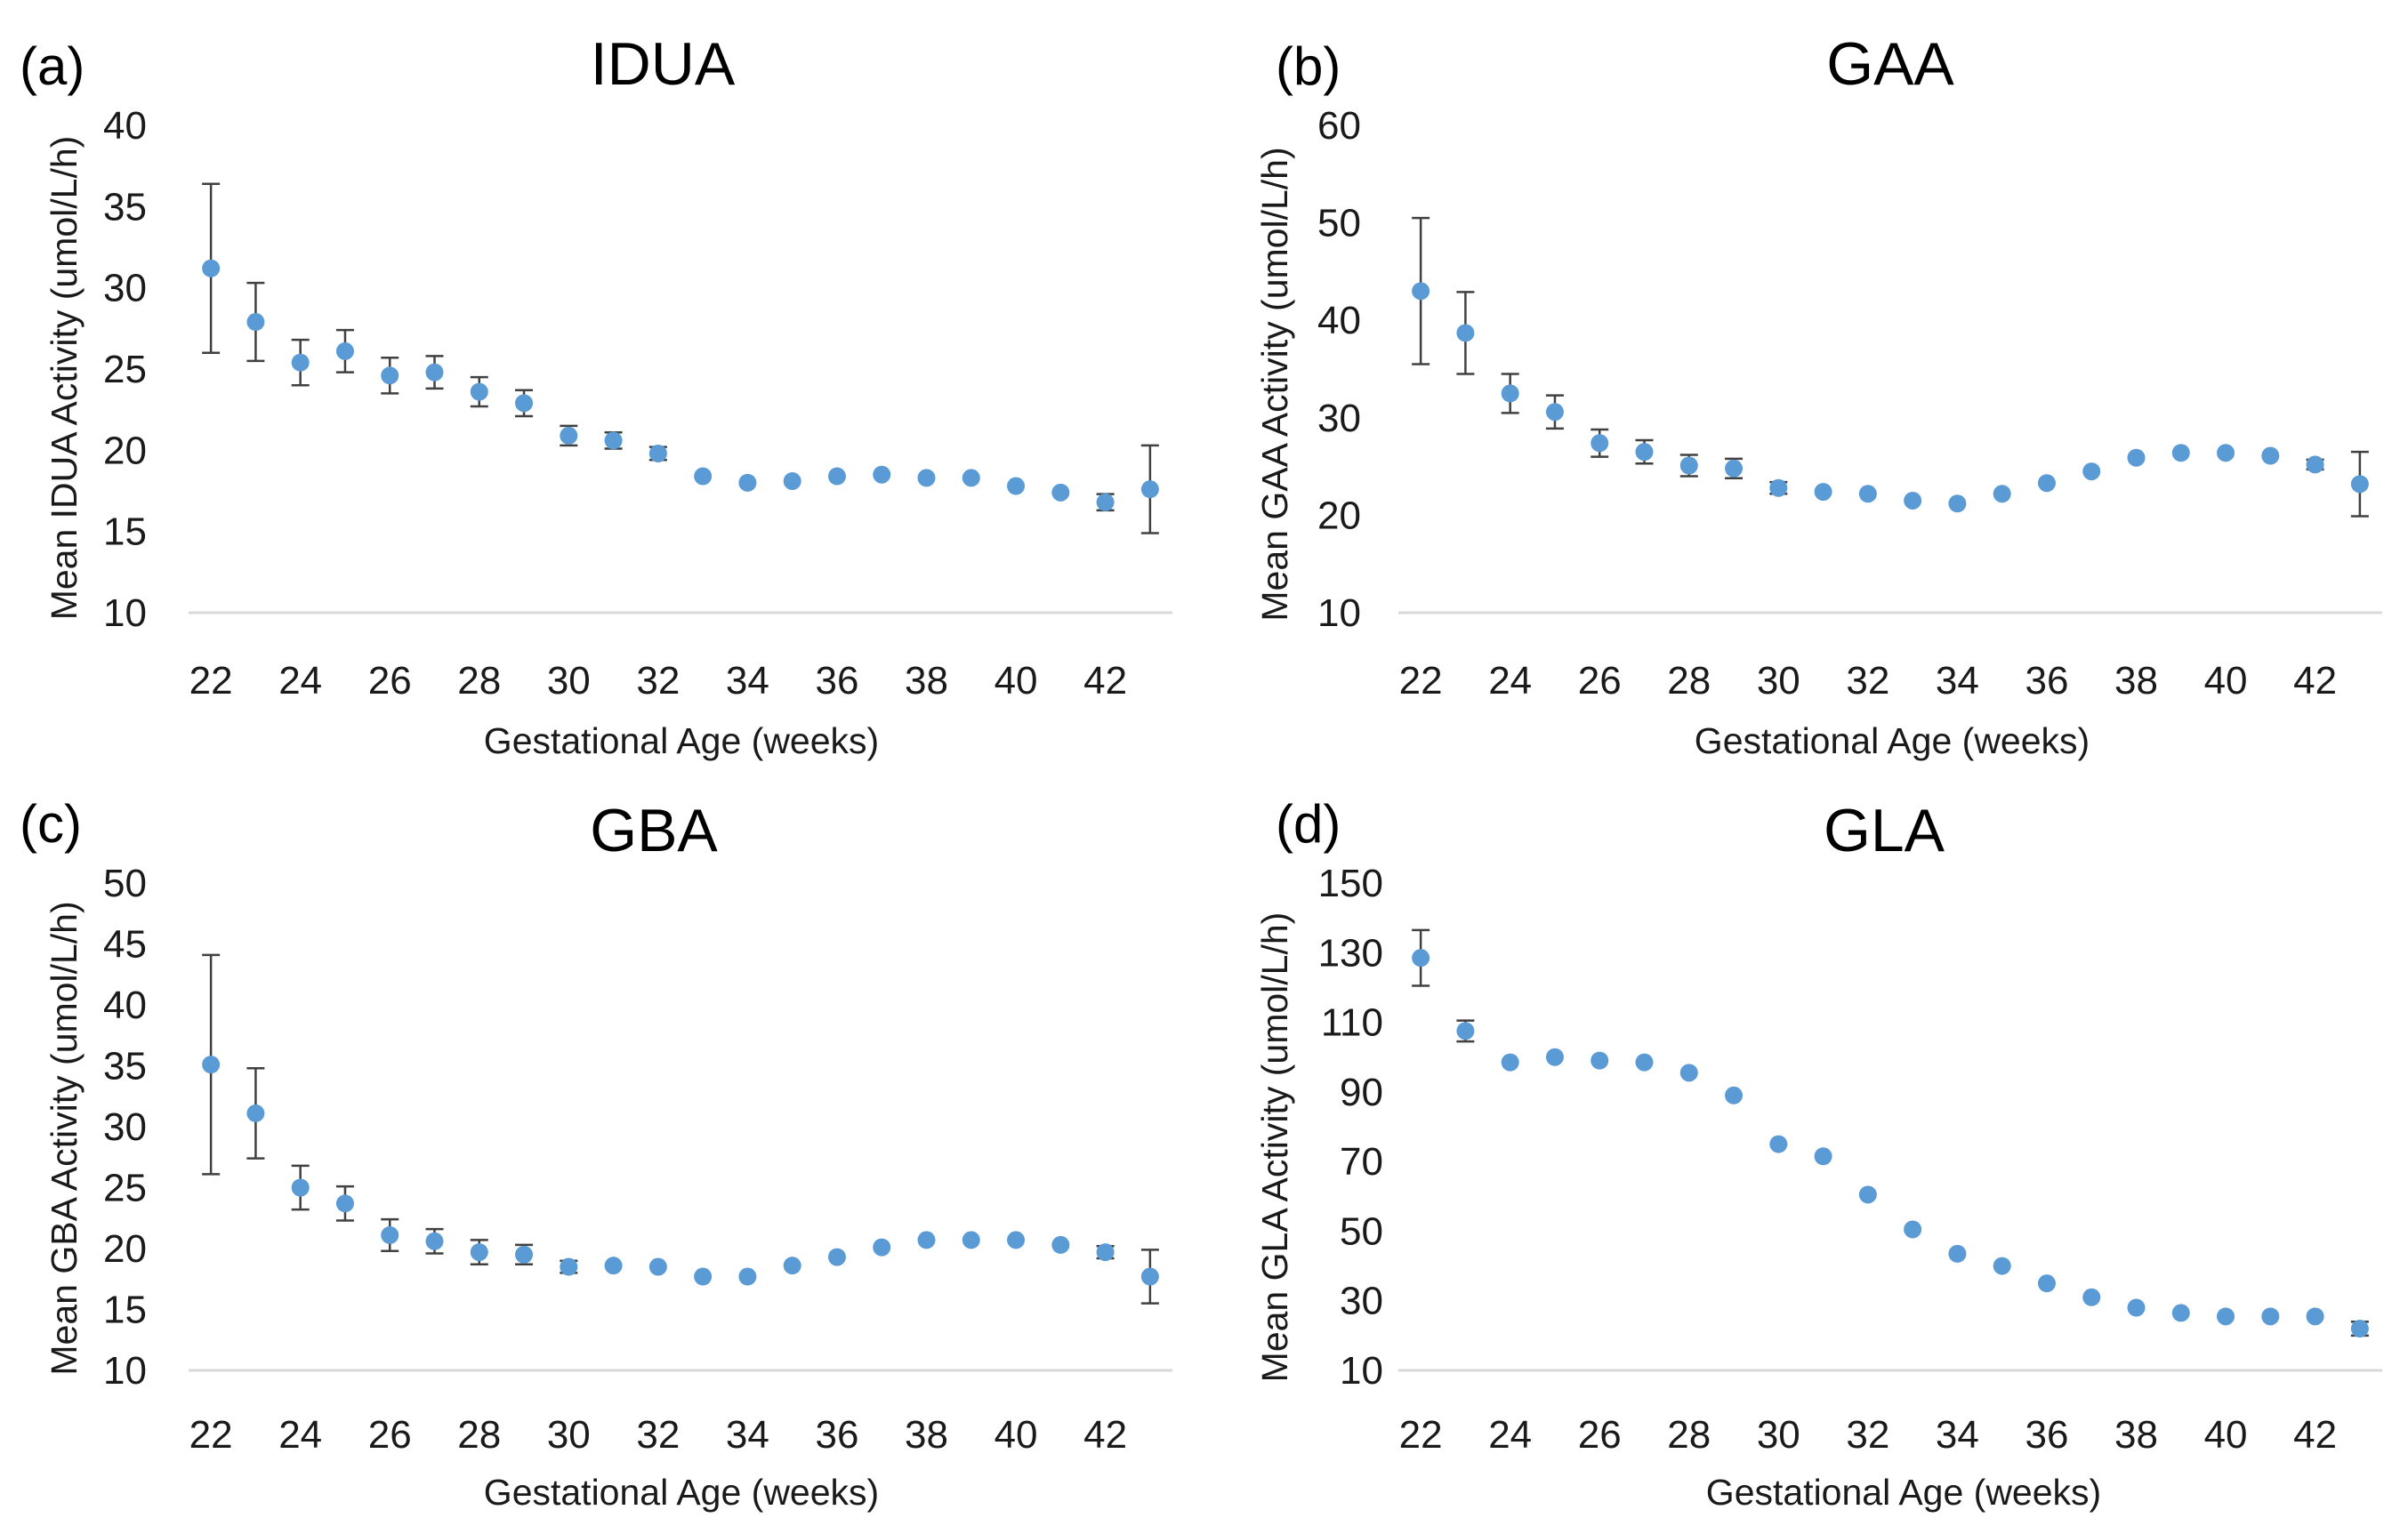 The height and width of the screenshot is (1526, 2408). What do you see at coordinates (52, 66) in the screenshot?
I see `panel-label: (a)` at bounding box center [52, 66].